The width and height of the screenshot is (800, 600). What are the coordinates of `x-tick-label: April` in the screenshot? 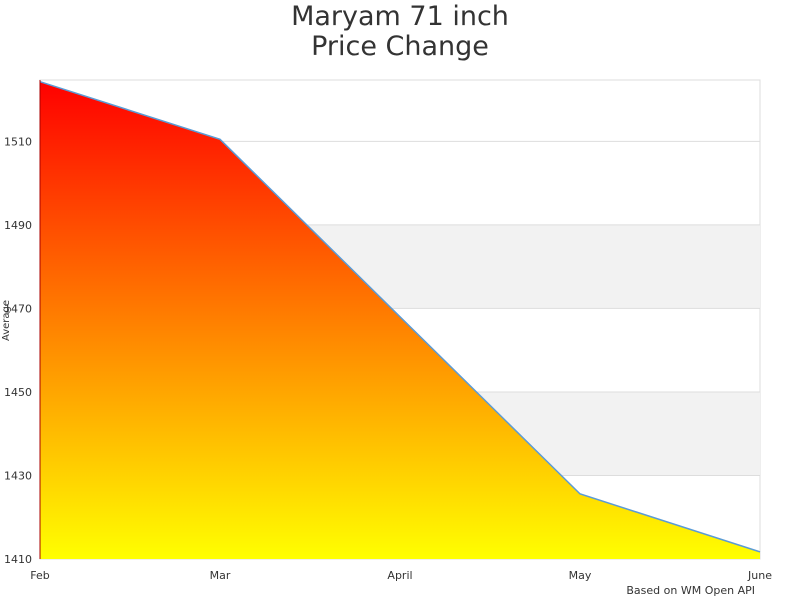 It's located at (399, 575).